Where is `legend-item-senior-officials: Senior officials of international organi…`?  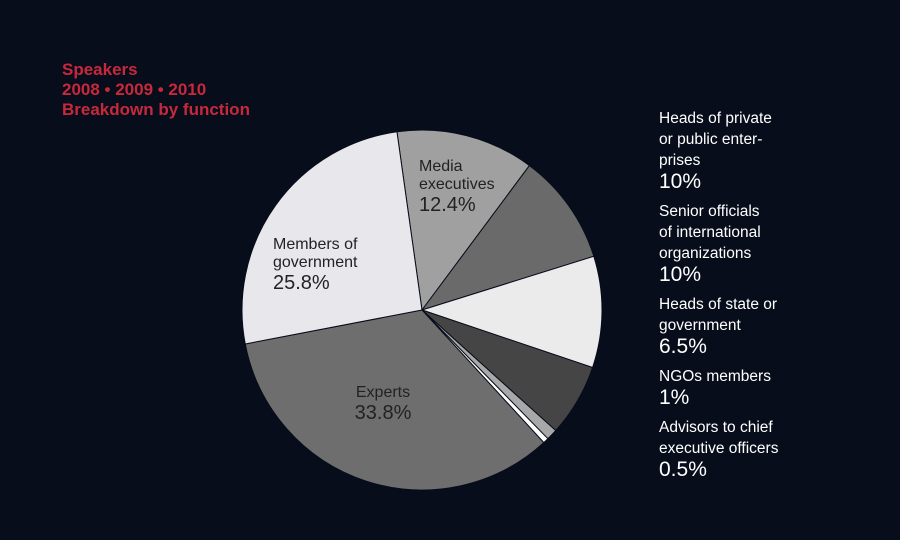
legend-item-senior-officials: Senior officials of international organi… is located at coordinates (769, 243).